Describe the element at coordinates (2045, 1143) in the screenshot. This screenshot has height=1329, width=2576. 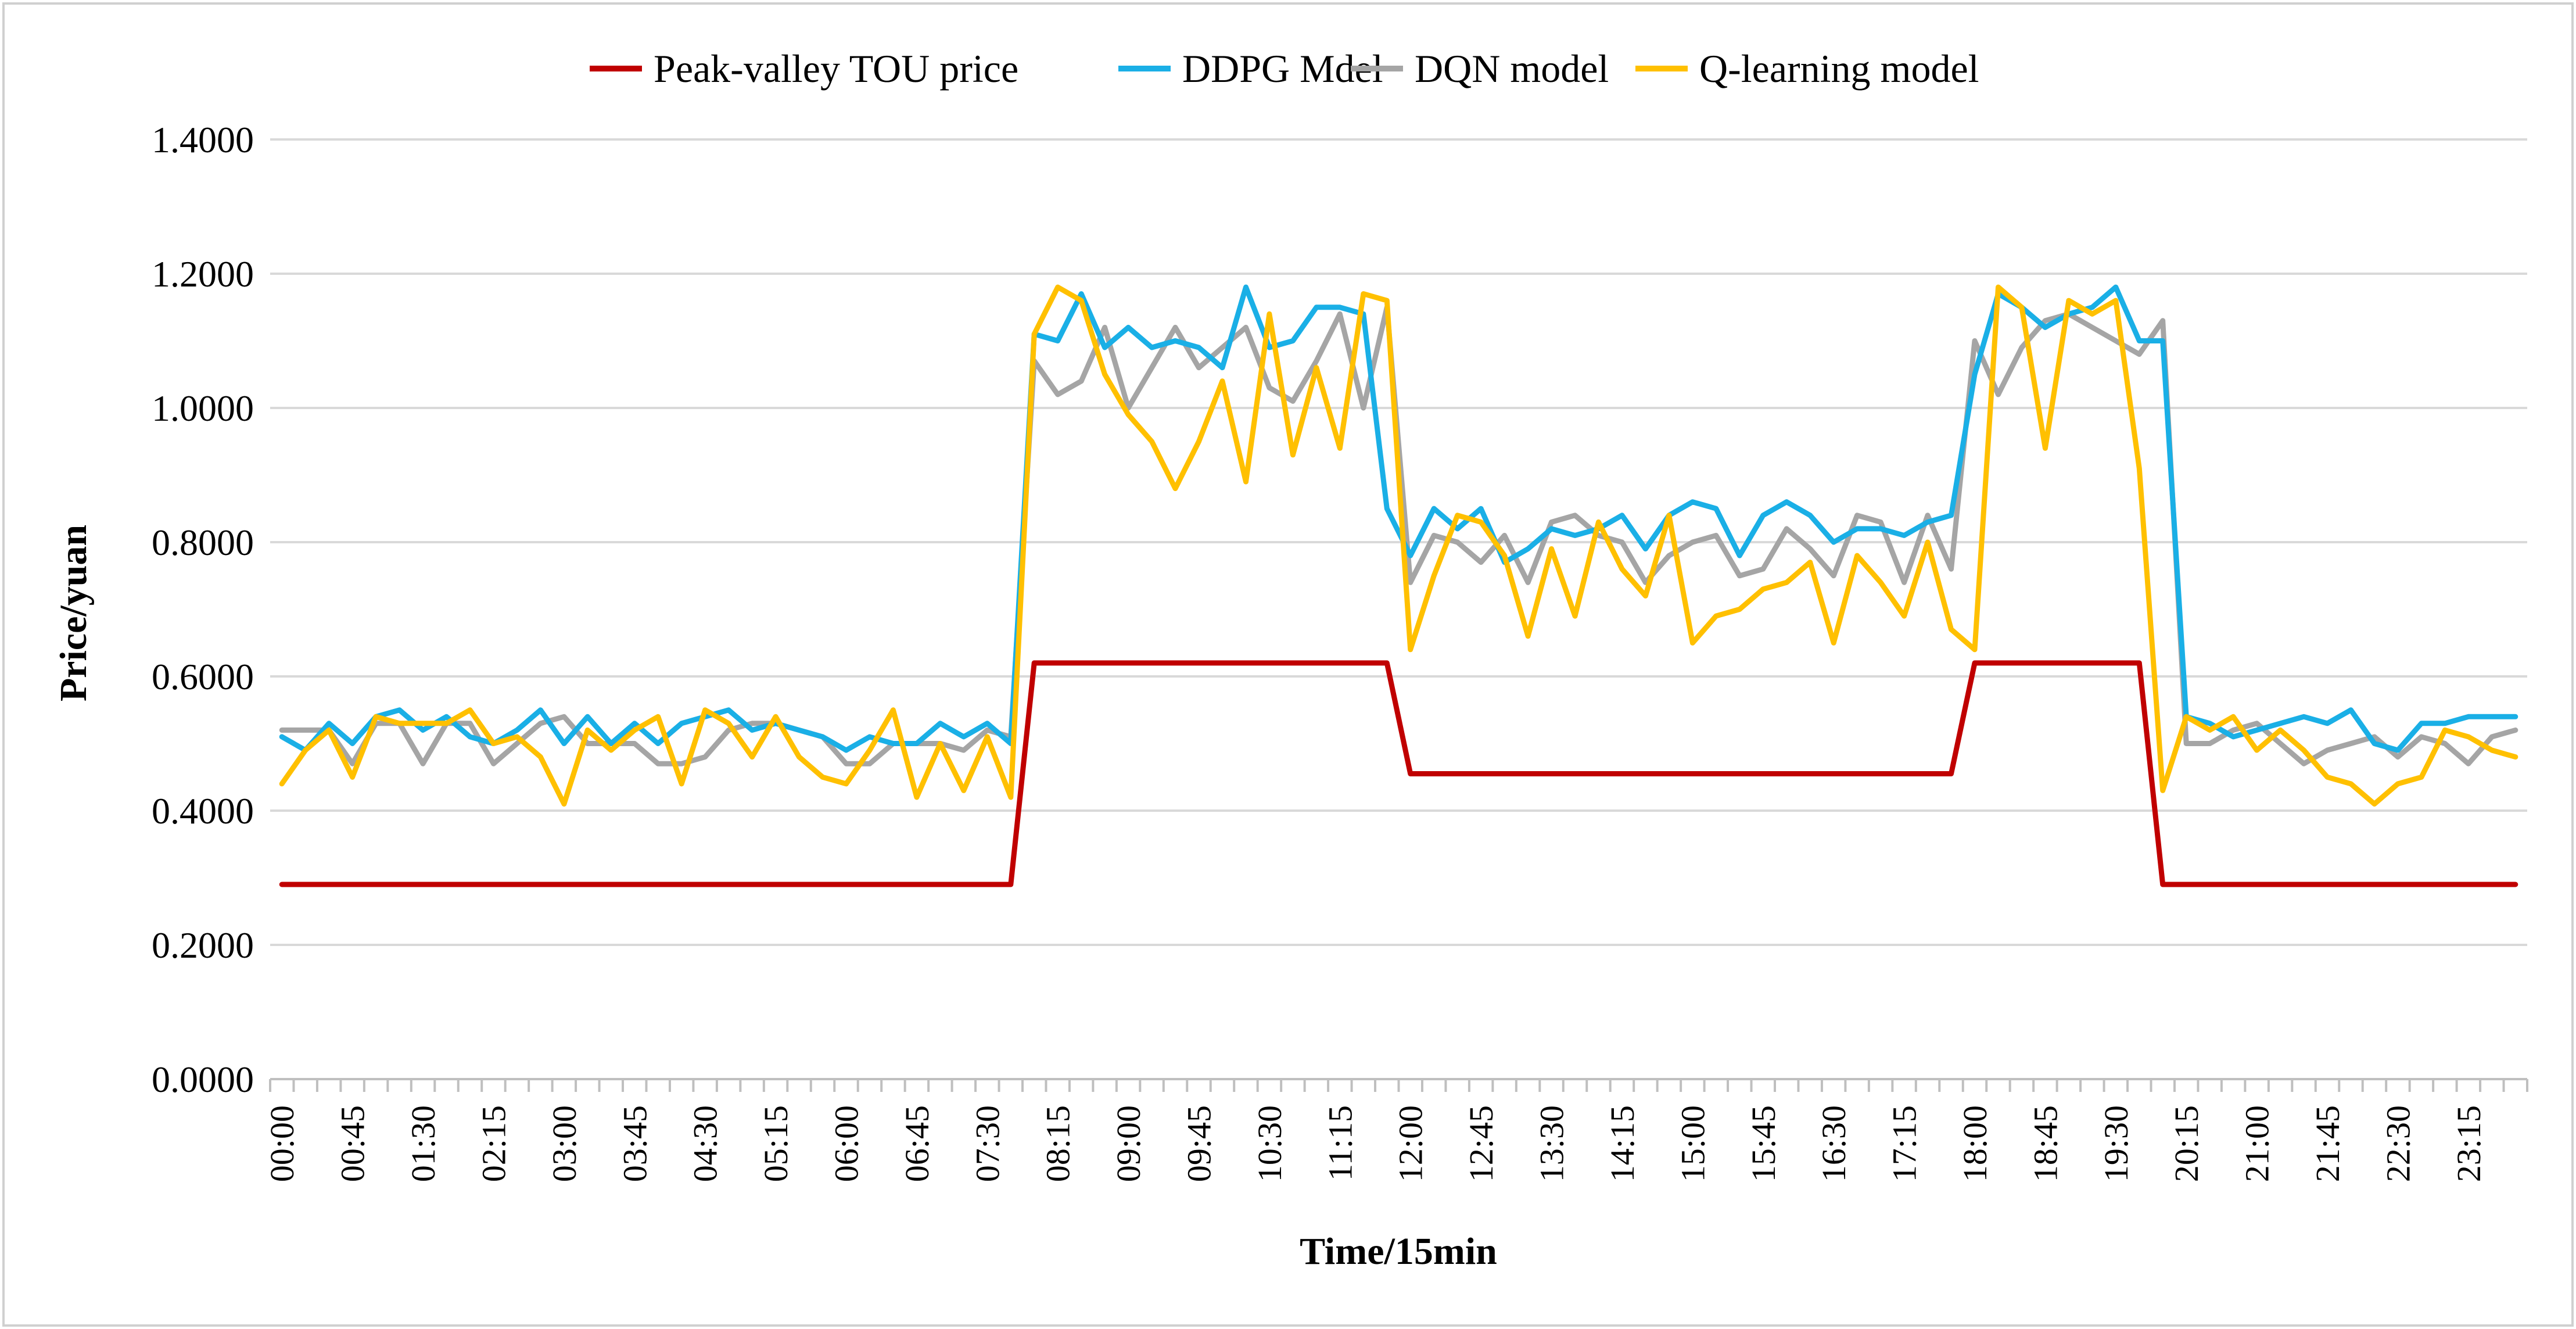
I see `x-tick-label: 18:45` at that location.